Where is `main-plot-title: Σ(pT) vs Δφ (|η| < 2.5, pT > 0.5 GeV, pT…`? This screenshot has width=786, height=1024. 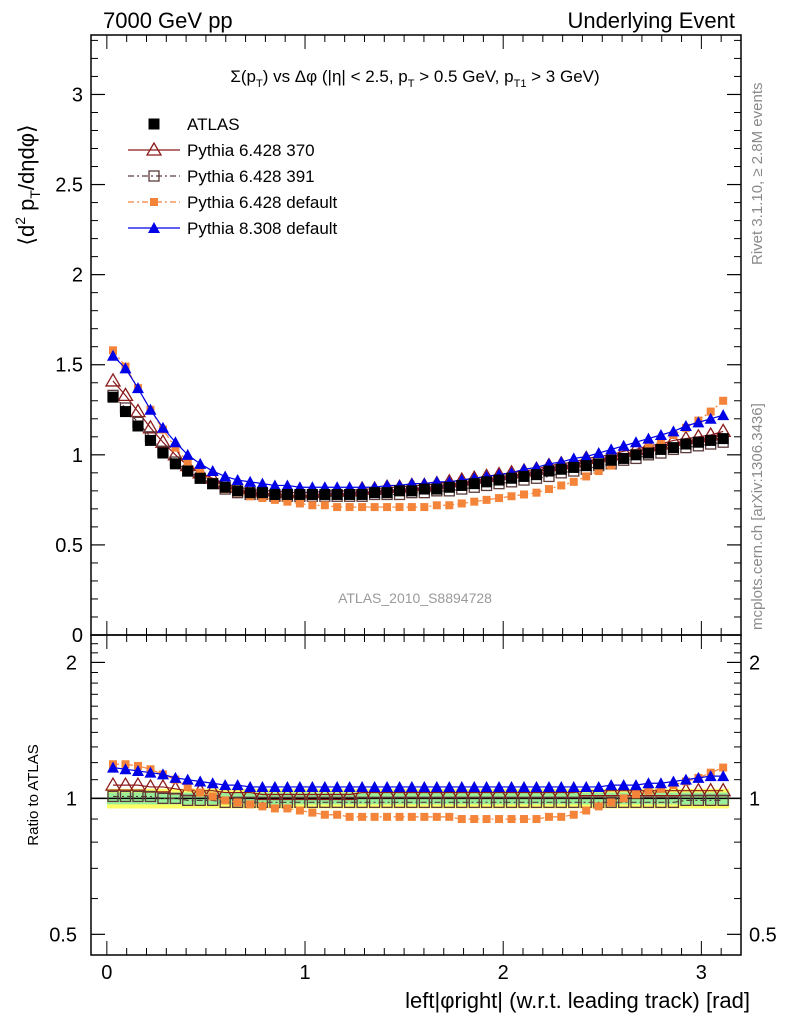
main-plot-title: Σ(pT) vs Δφ (|η| < 2.5, pT > 0.5 GeV, pT… is located at coordinates (414, 78).